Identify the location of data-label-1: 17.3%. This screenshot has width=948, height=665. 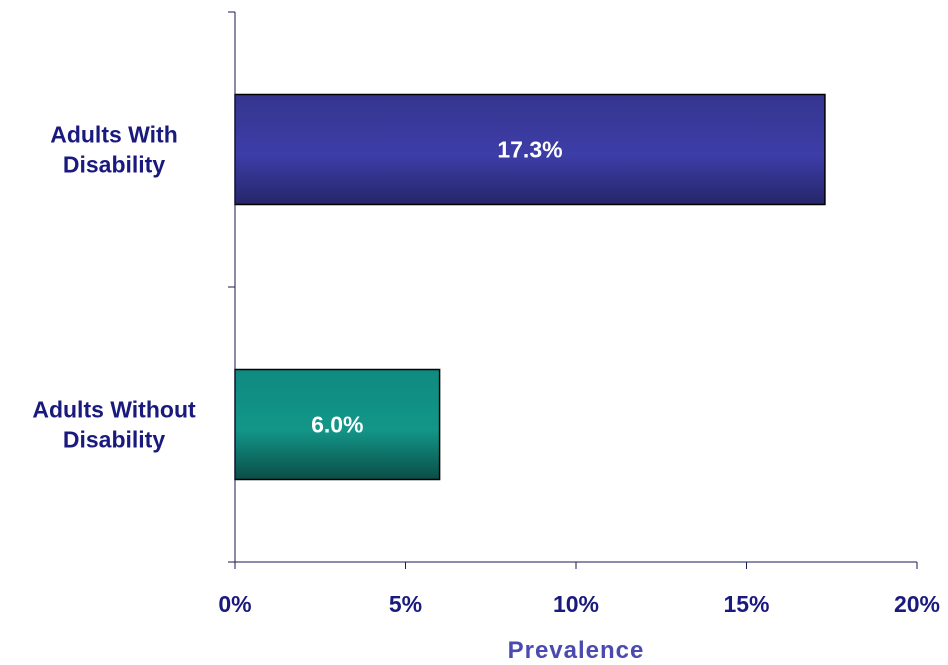
(529, 150).